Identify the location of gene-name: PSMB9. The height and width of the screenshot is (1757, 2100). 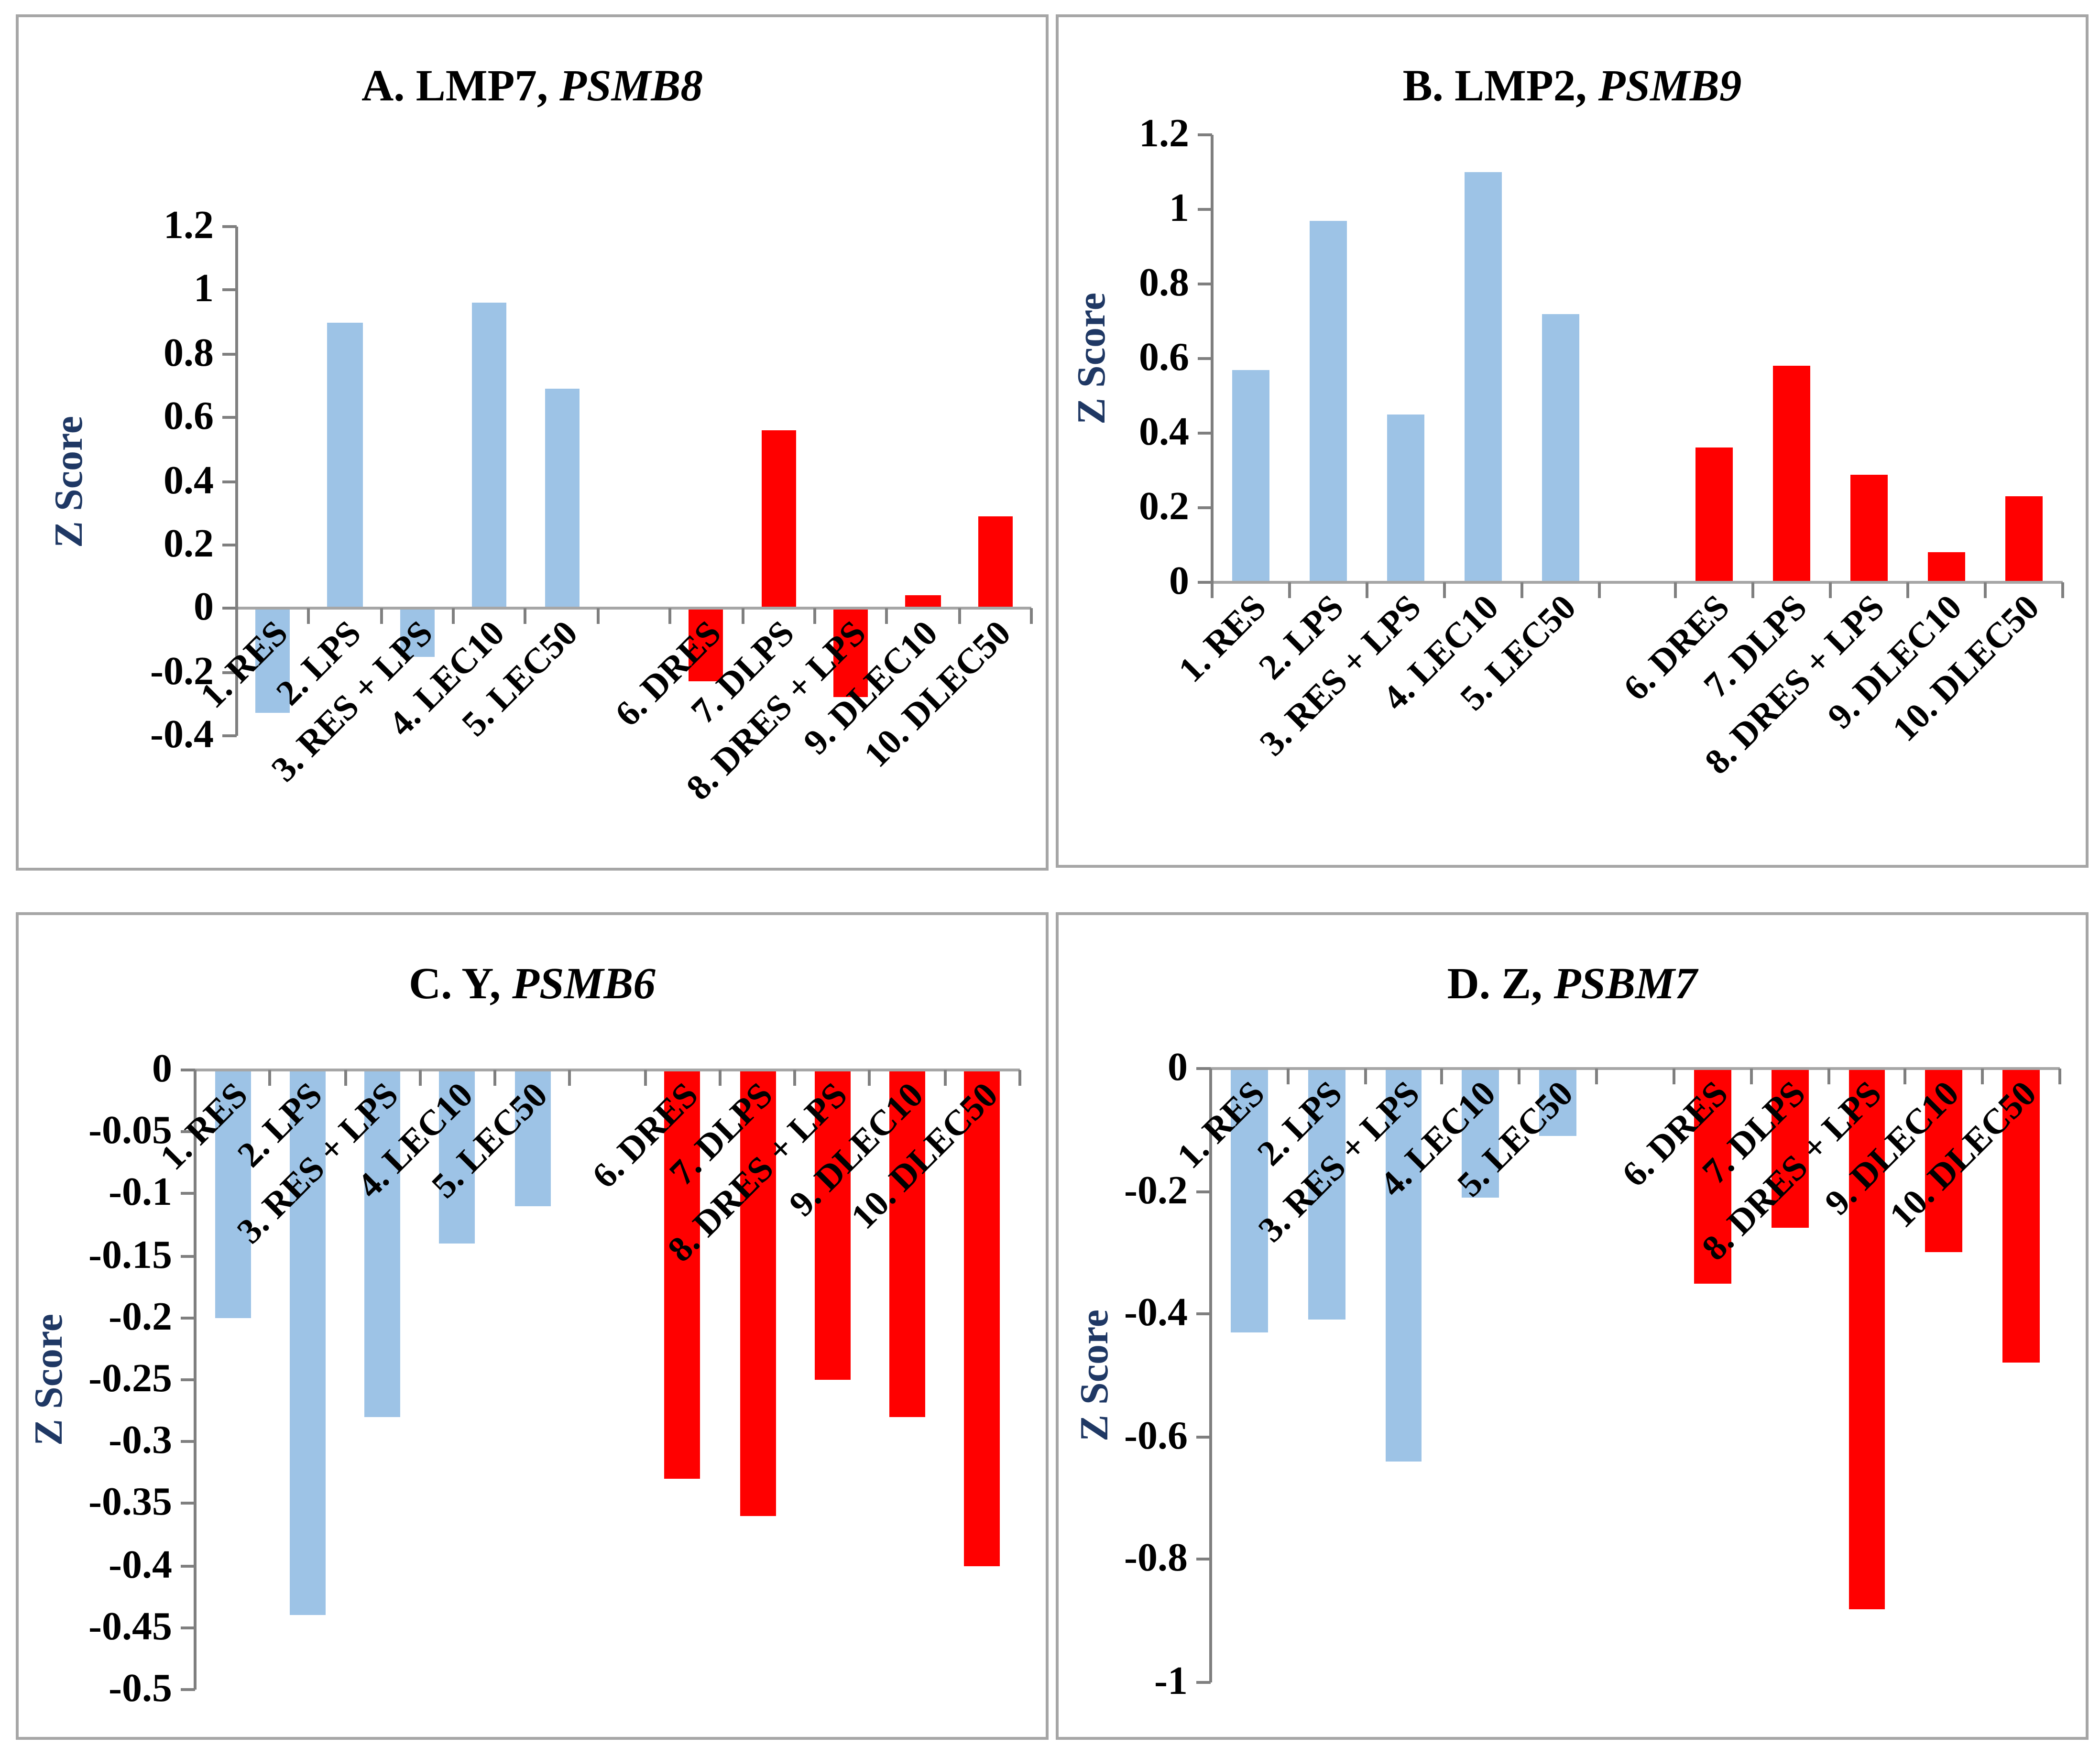
(1670, 85).